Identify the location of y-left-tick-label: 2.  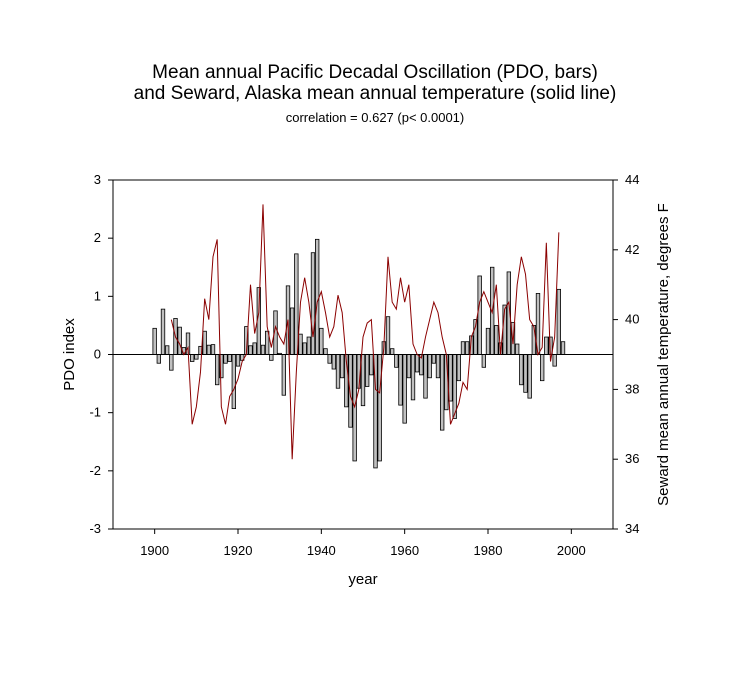
(97, 237).